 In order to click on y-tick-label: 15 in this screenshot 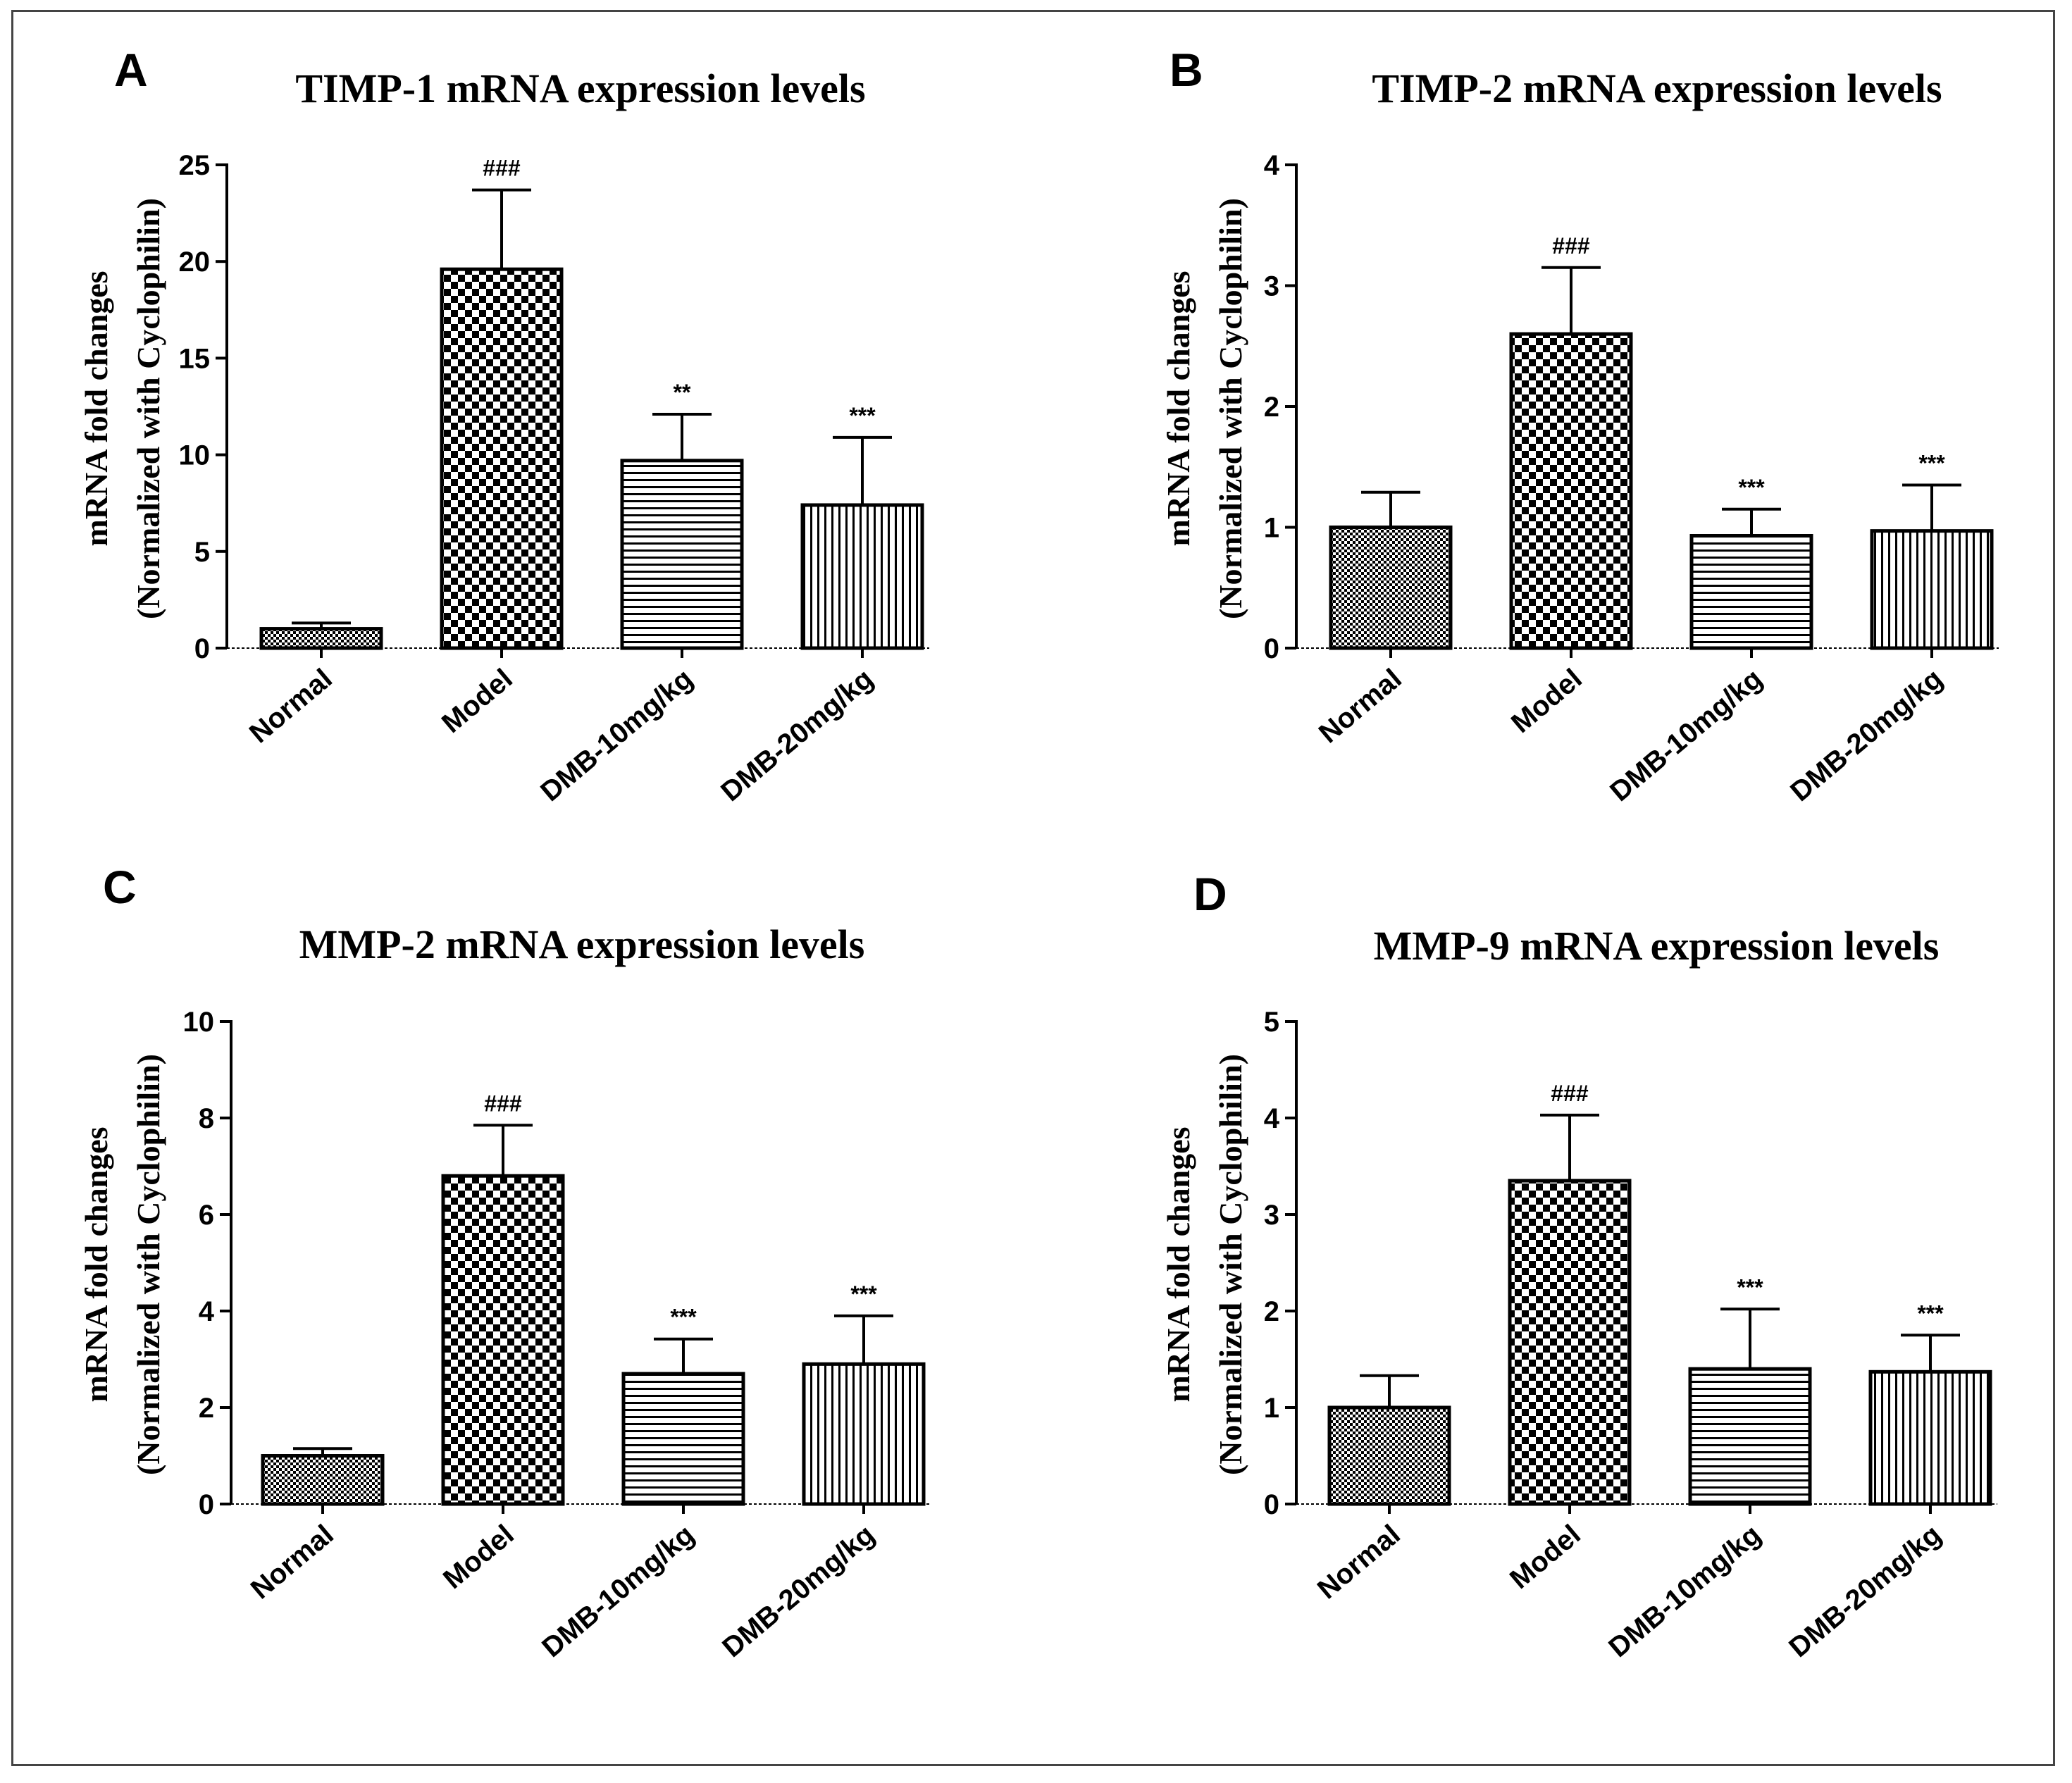, I will do `click(195, 359)`.